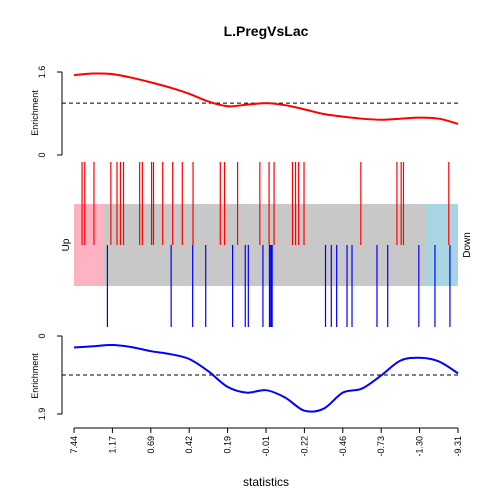  I want to click on x-tick-label-8: -0.73, so click(381, 446).